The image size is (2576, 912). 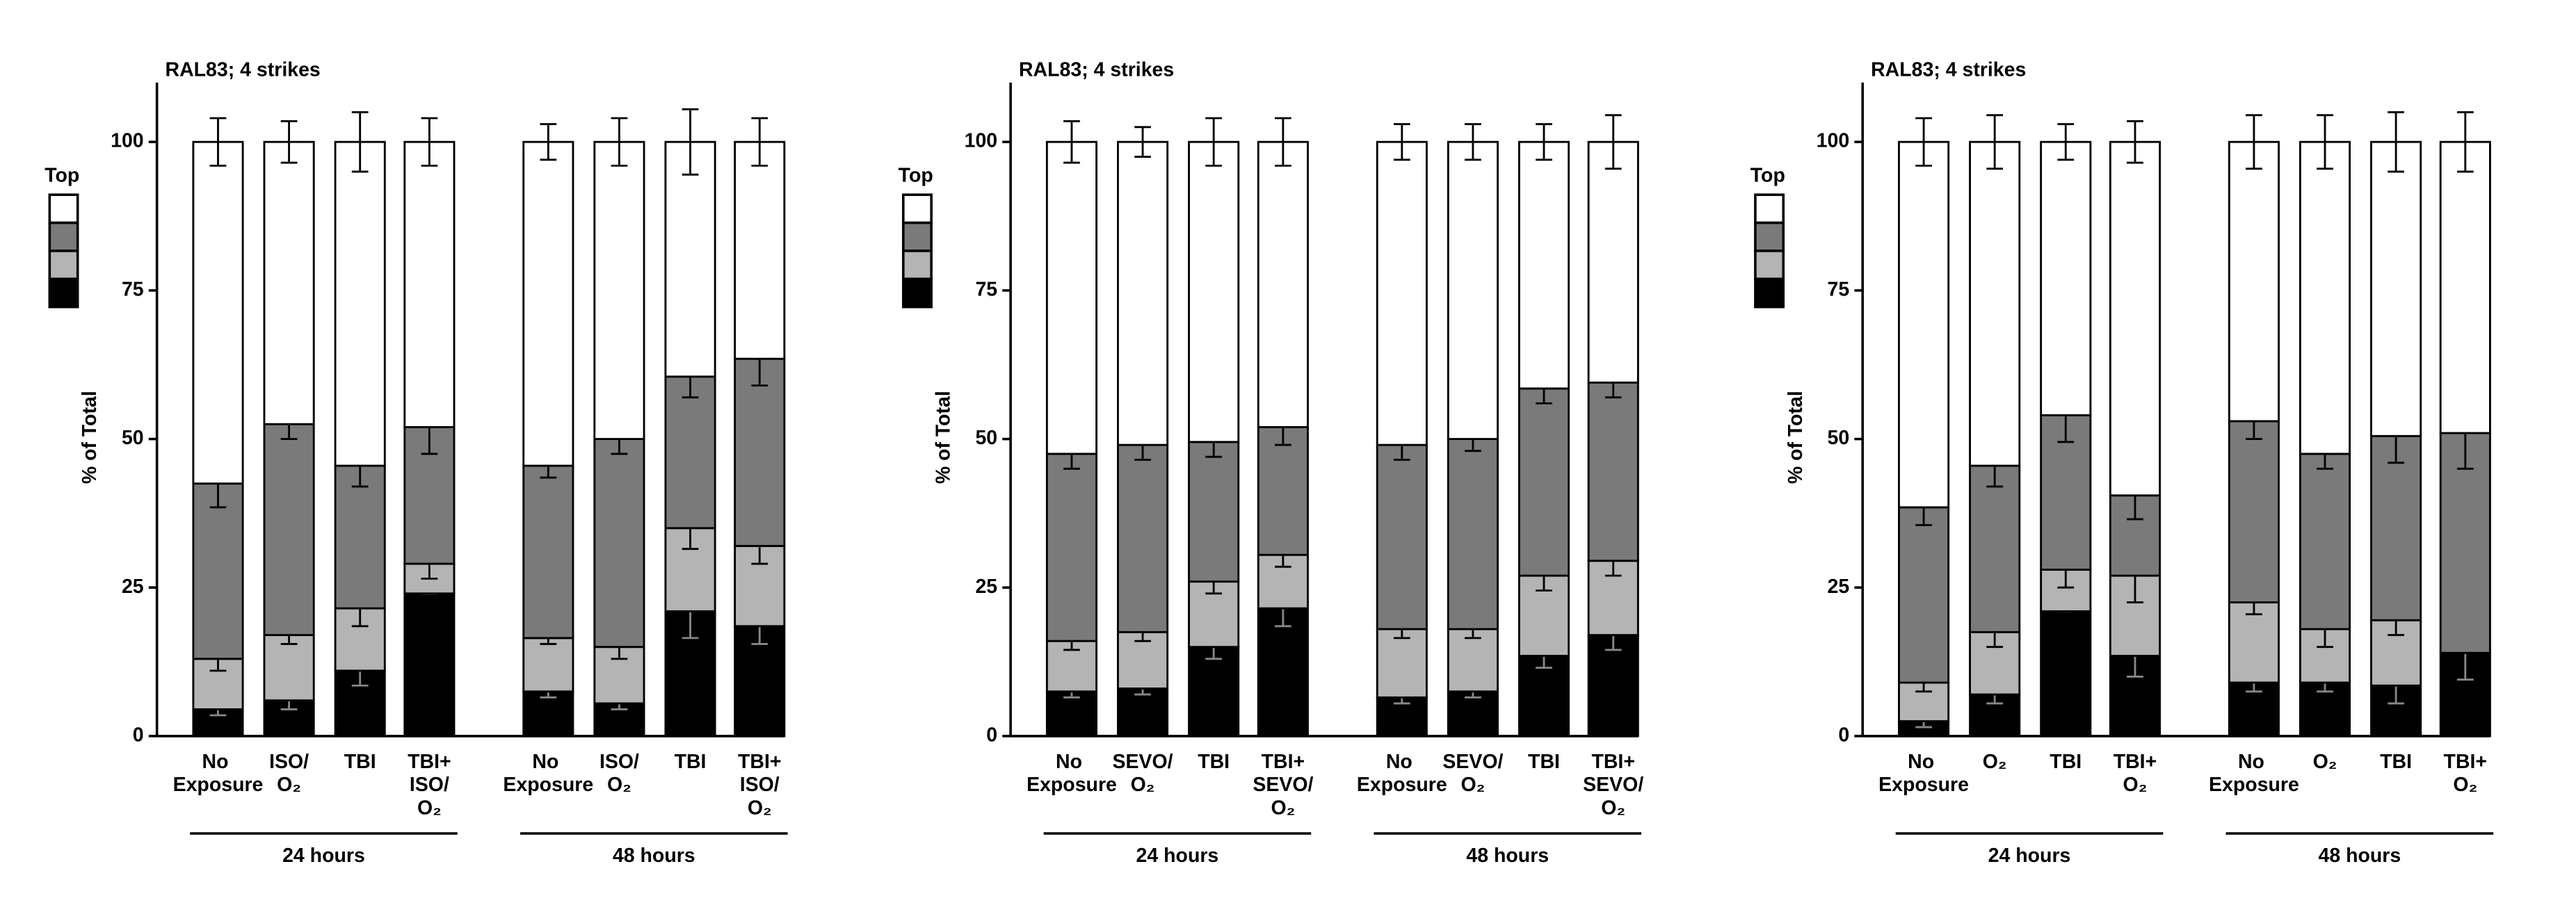 I want to click on x-tick-label: TBI+ ISO/O₂, so click(x=760, y=784).